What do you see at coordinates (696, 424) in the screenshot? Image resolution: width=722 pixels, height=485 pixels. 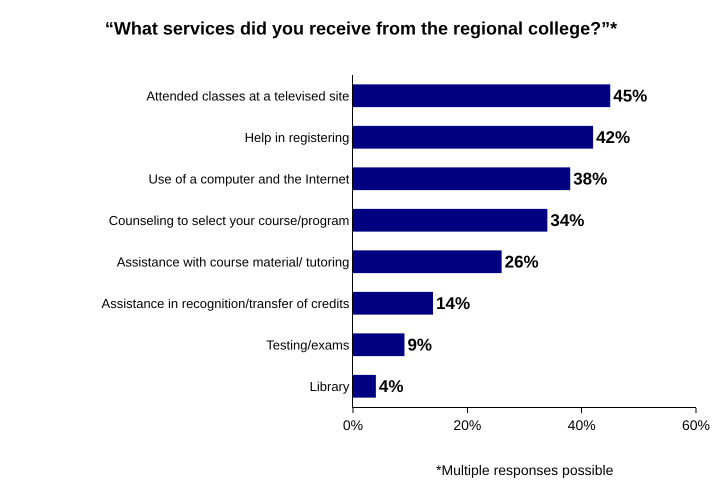 I see `x-tick-label: 60%` at bounding box center [696, 424].